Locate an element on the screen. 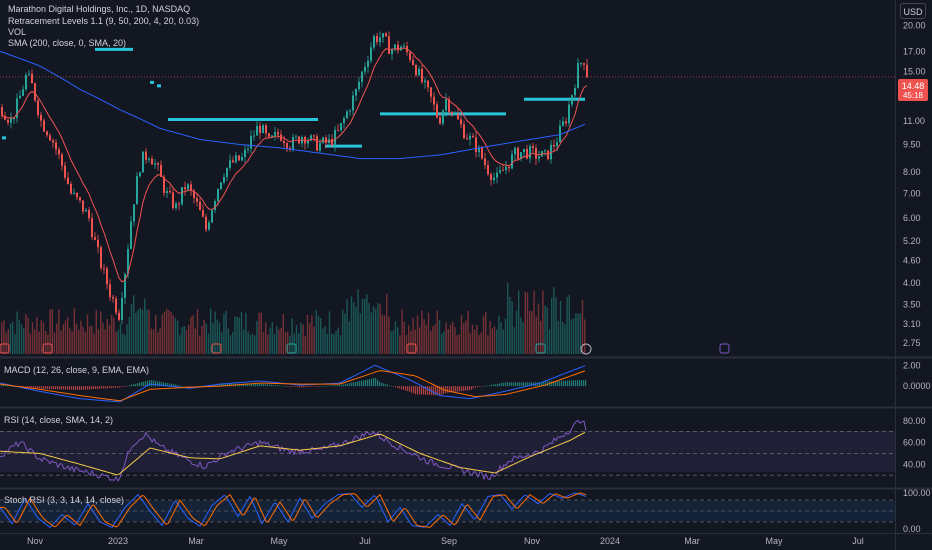 Image resolution: width=932 pixels, height=550 pixels. legend-sma: SMA (200, close, 0, SMA, 20) is located at coordinates (67, 43).